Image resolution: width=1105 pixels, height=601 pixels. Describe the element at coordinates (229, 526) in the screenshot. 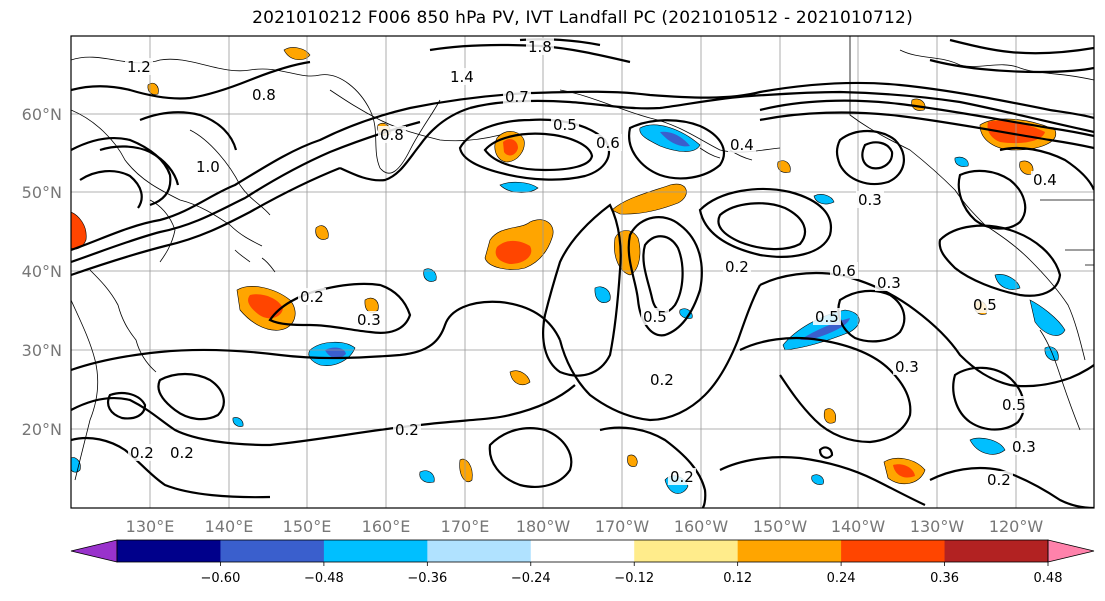

I see `lon-label: 140°E` at that location.